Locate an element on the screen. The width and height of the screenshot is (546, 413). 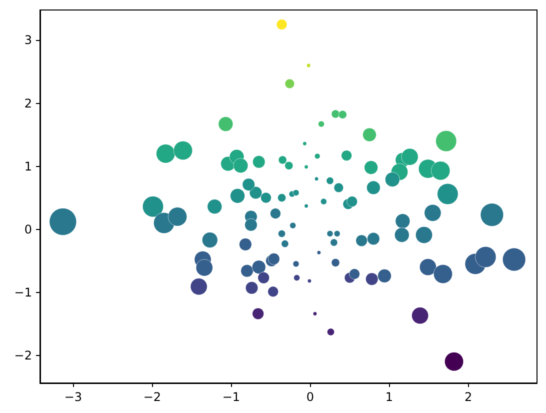
y-tick-label: 3 is located at coordinates (28, 40).